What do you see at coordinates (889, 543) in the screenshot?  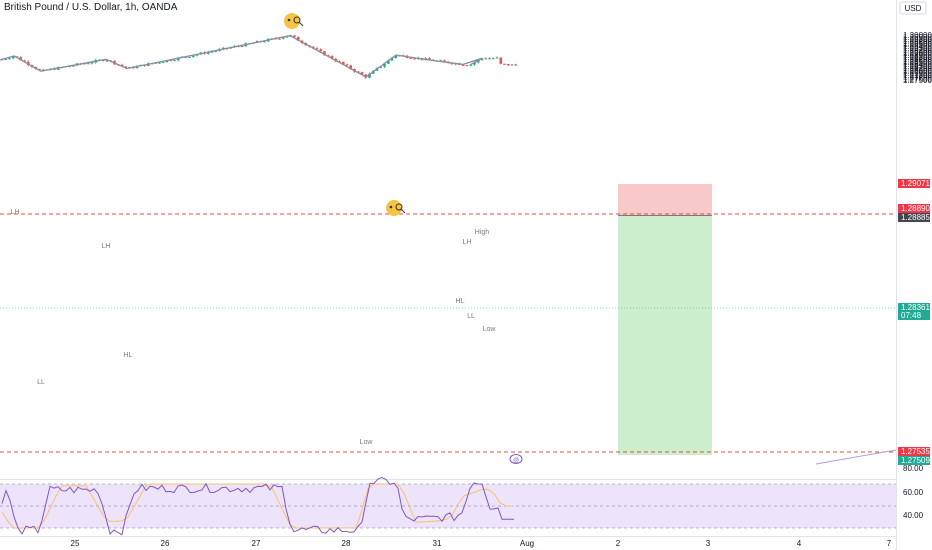 I see `time-tick-label: 7` at bounding box center [889, 543].